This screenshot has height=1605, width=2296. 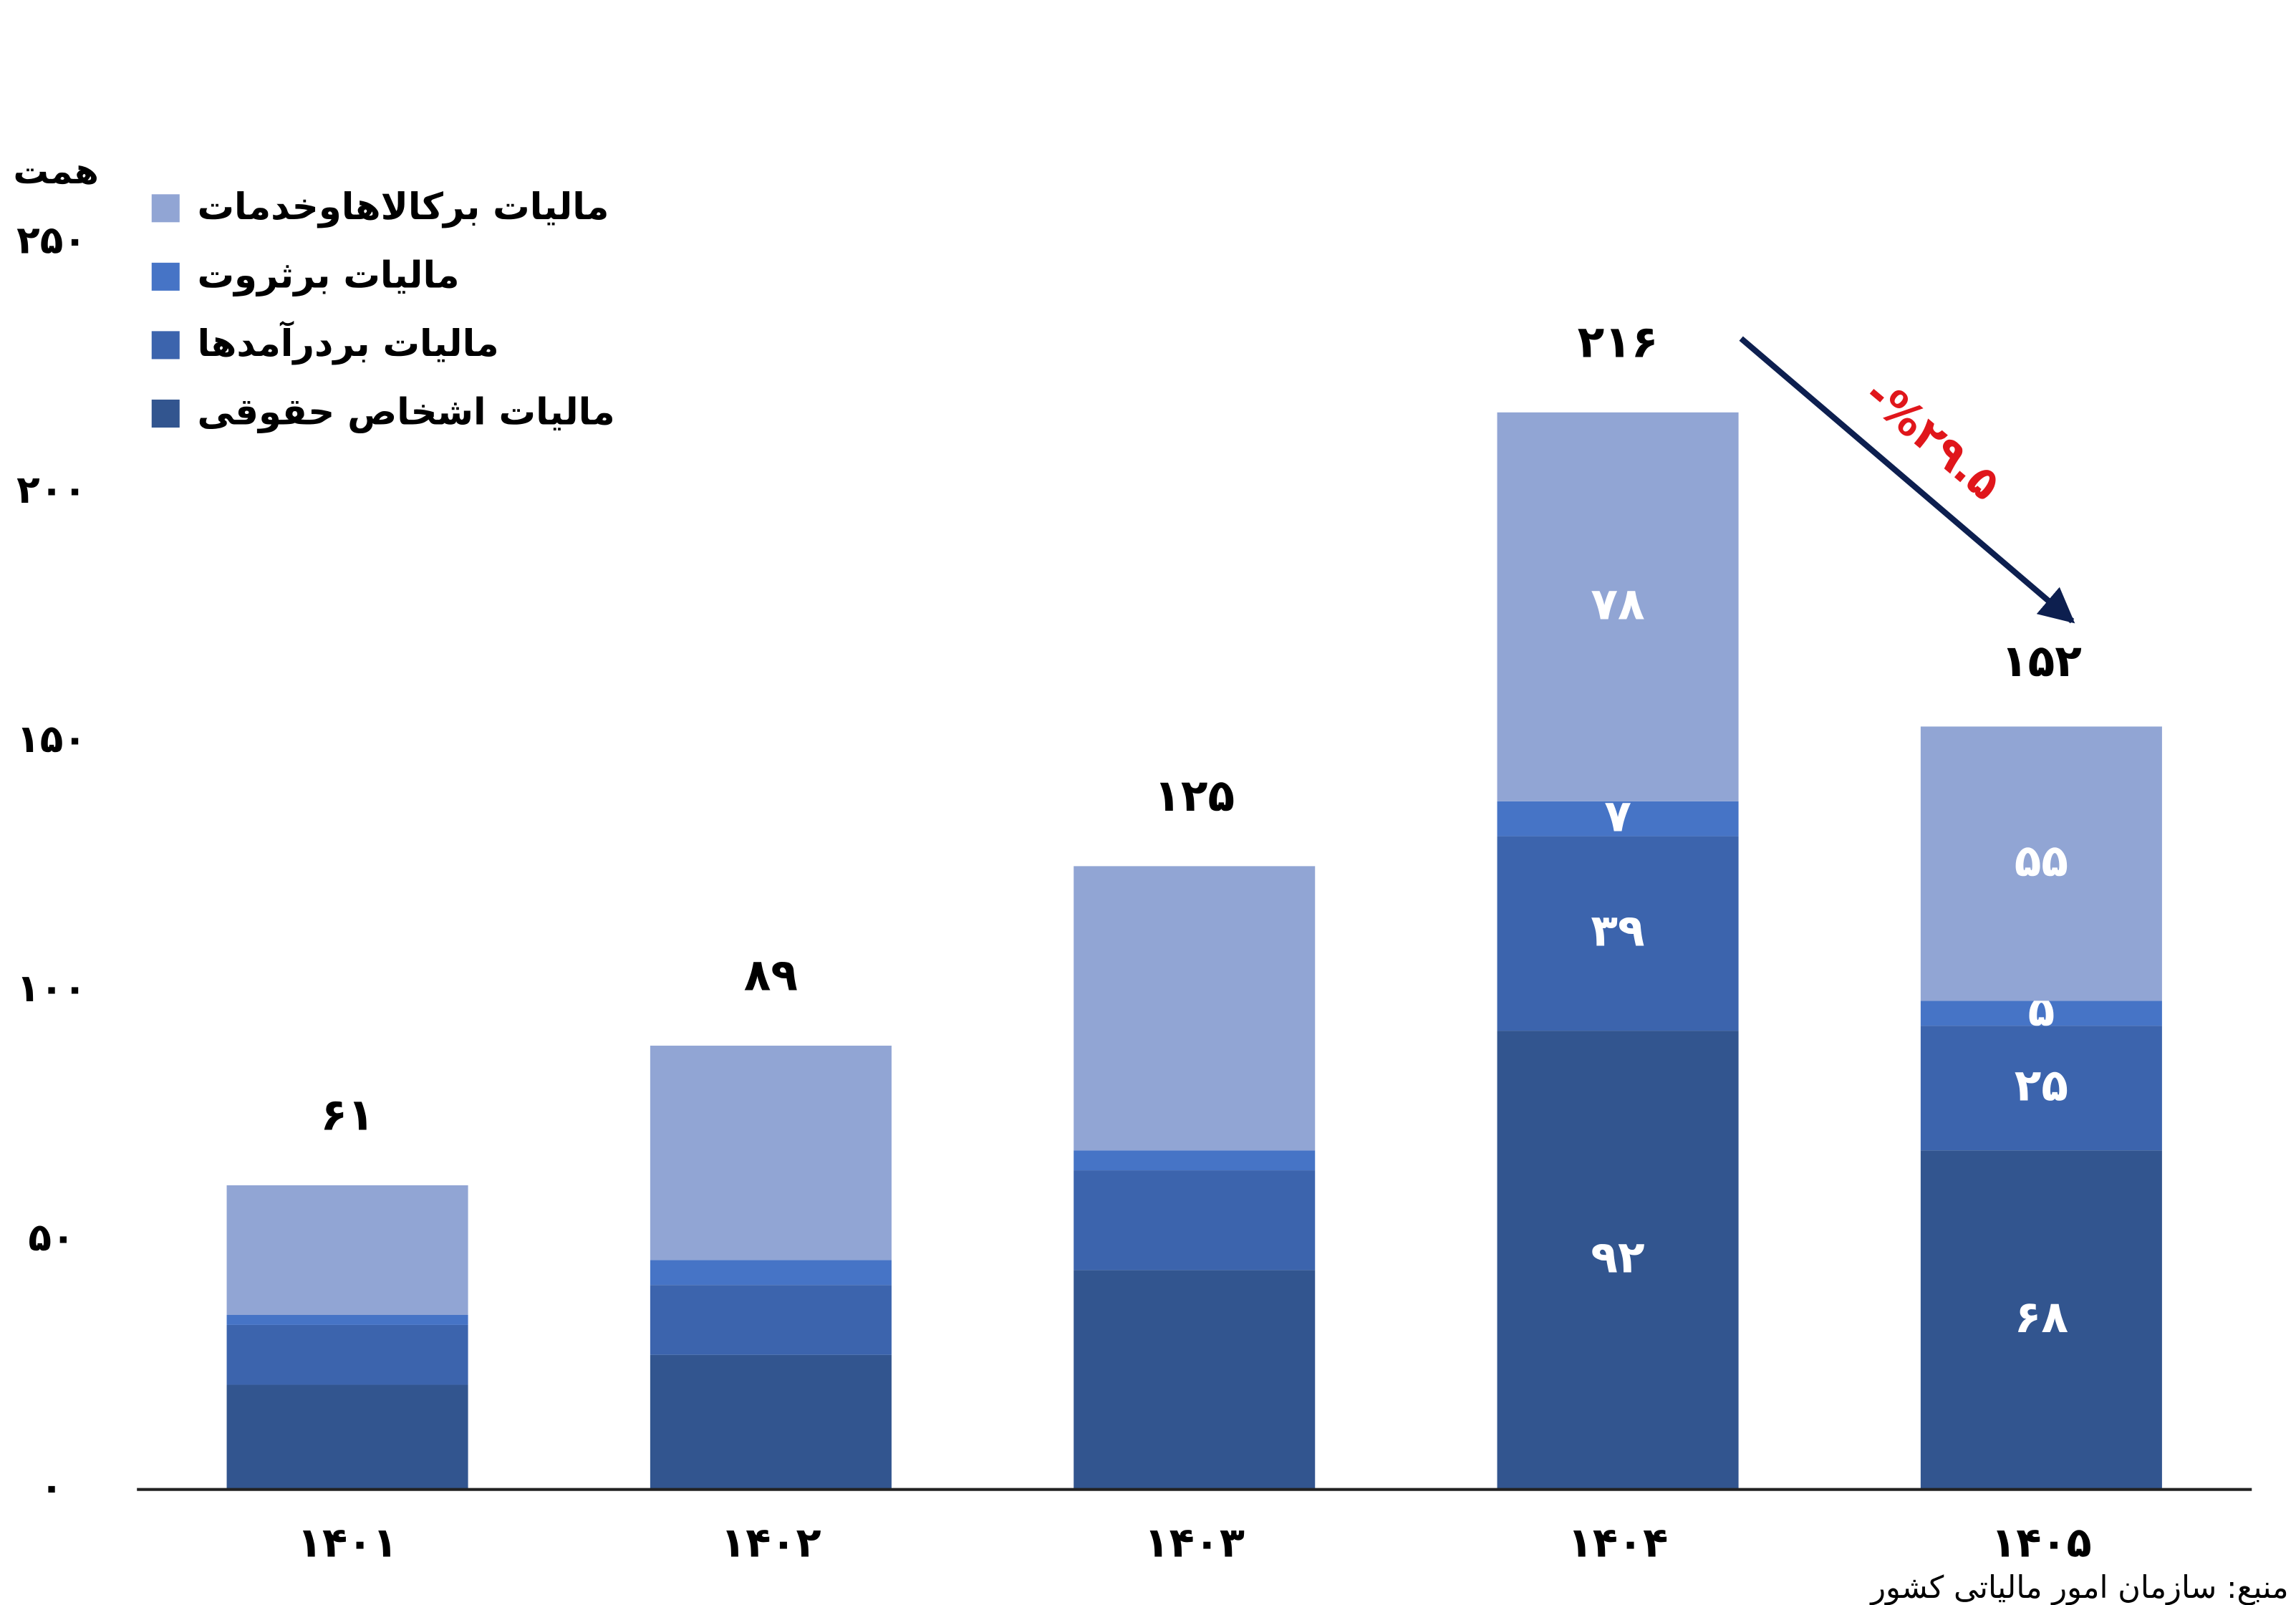 I want to click on y-tick-label: ۱۵۰, so click(x=51, y=738).